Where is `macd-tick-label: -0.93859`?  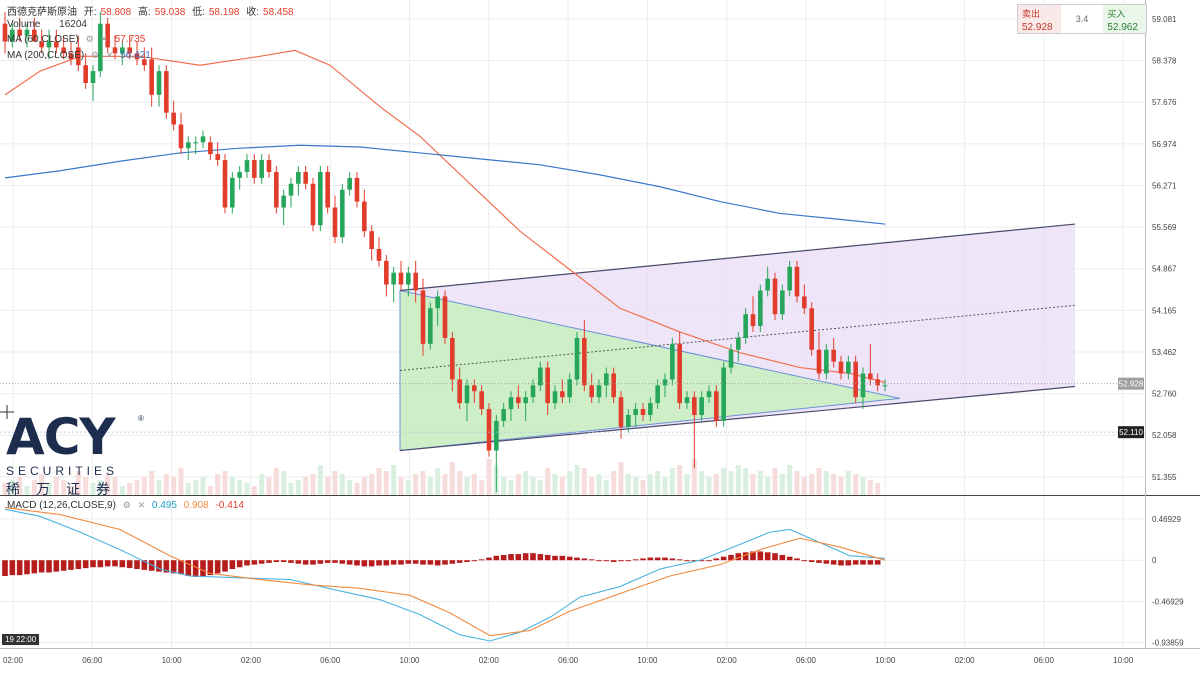 macd-tick-label: -0.93859 is located at coordinates (1168, 643).